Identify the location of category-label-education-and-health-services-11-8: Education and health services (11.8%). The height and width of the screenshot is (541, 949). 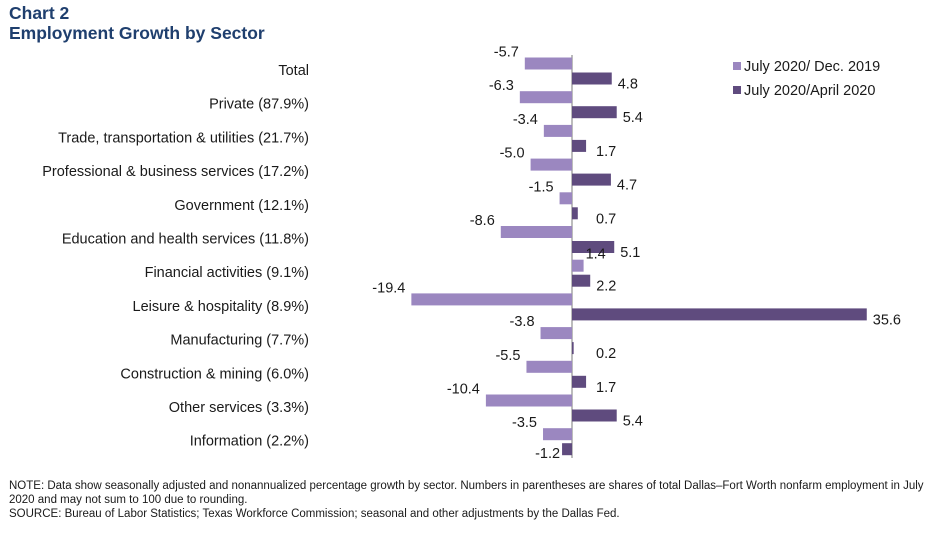
(185, 240).